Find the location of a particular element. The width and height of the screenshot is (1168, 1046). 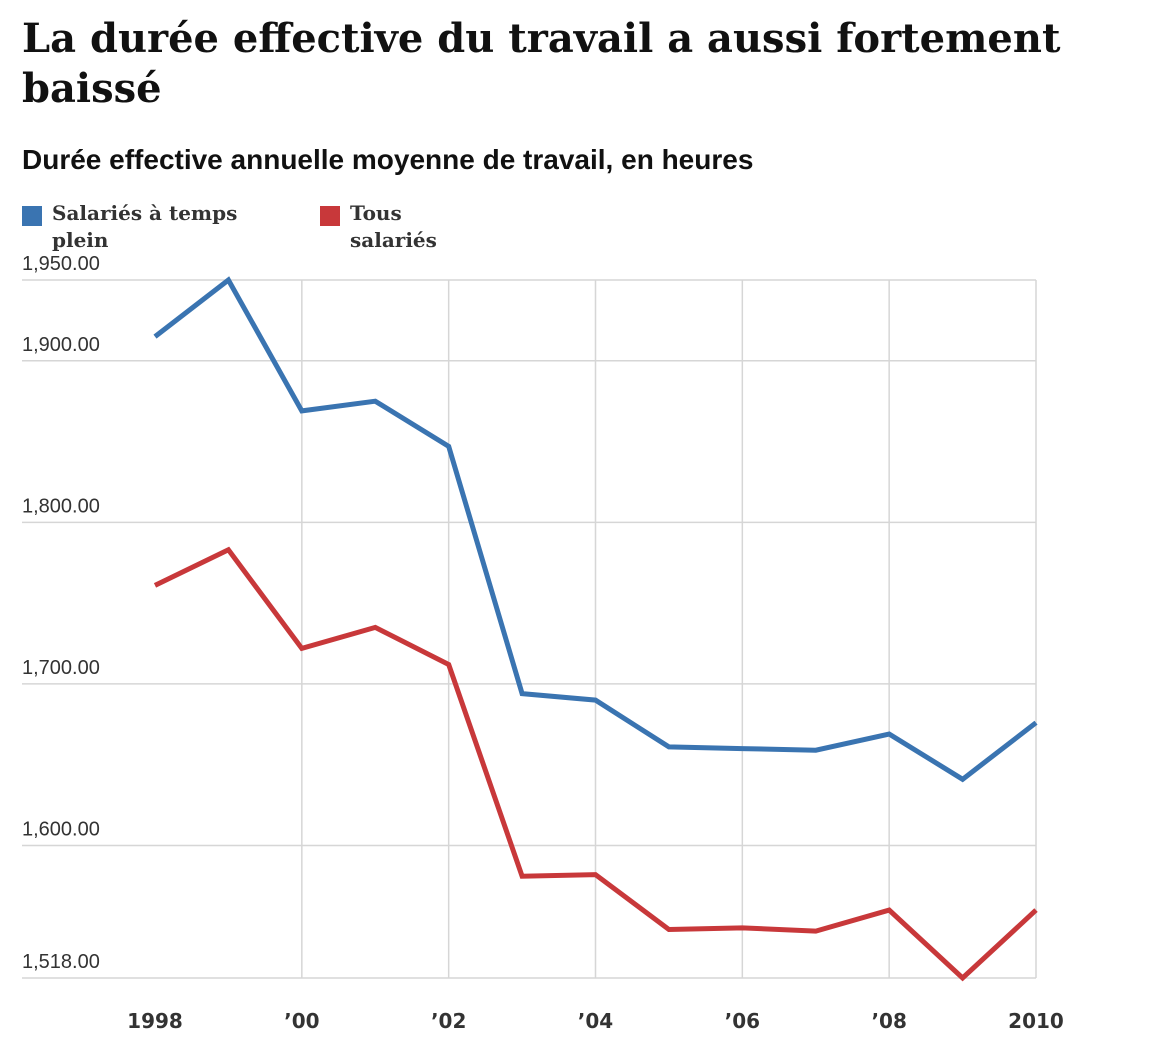

legend-swatch-full-time is located at coordinates (32, 216).